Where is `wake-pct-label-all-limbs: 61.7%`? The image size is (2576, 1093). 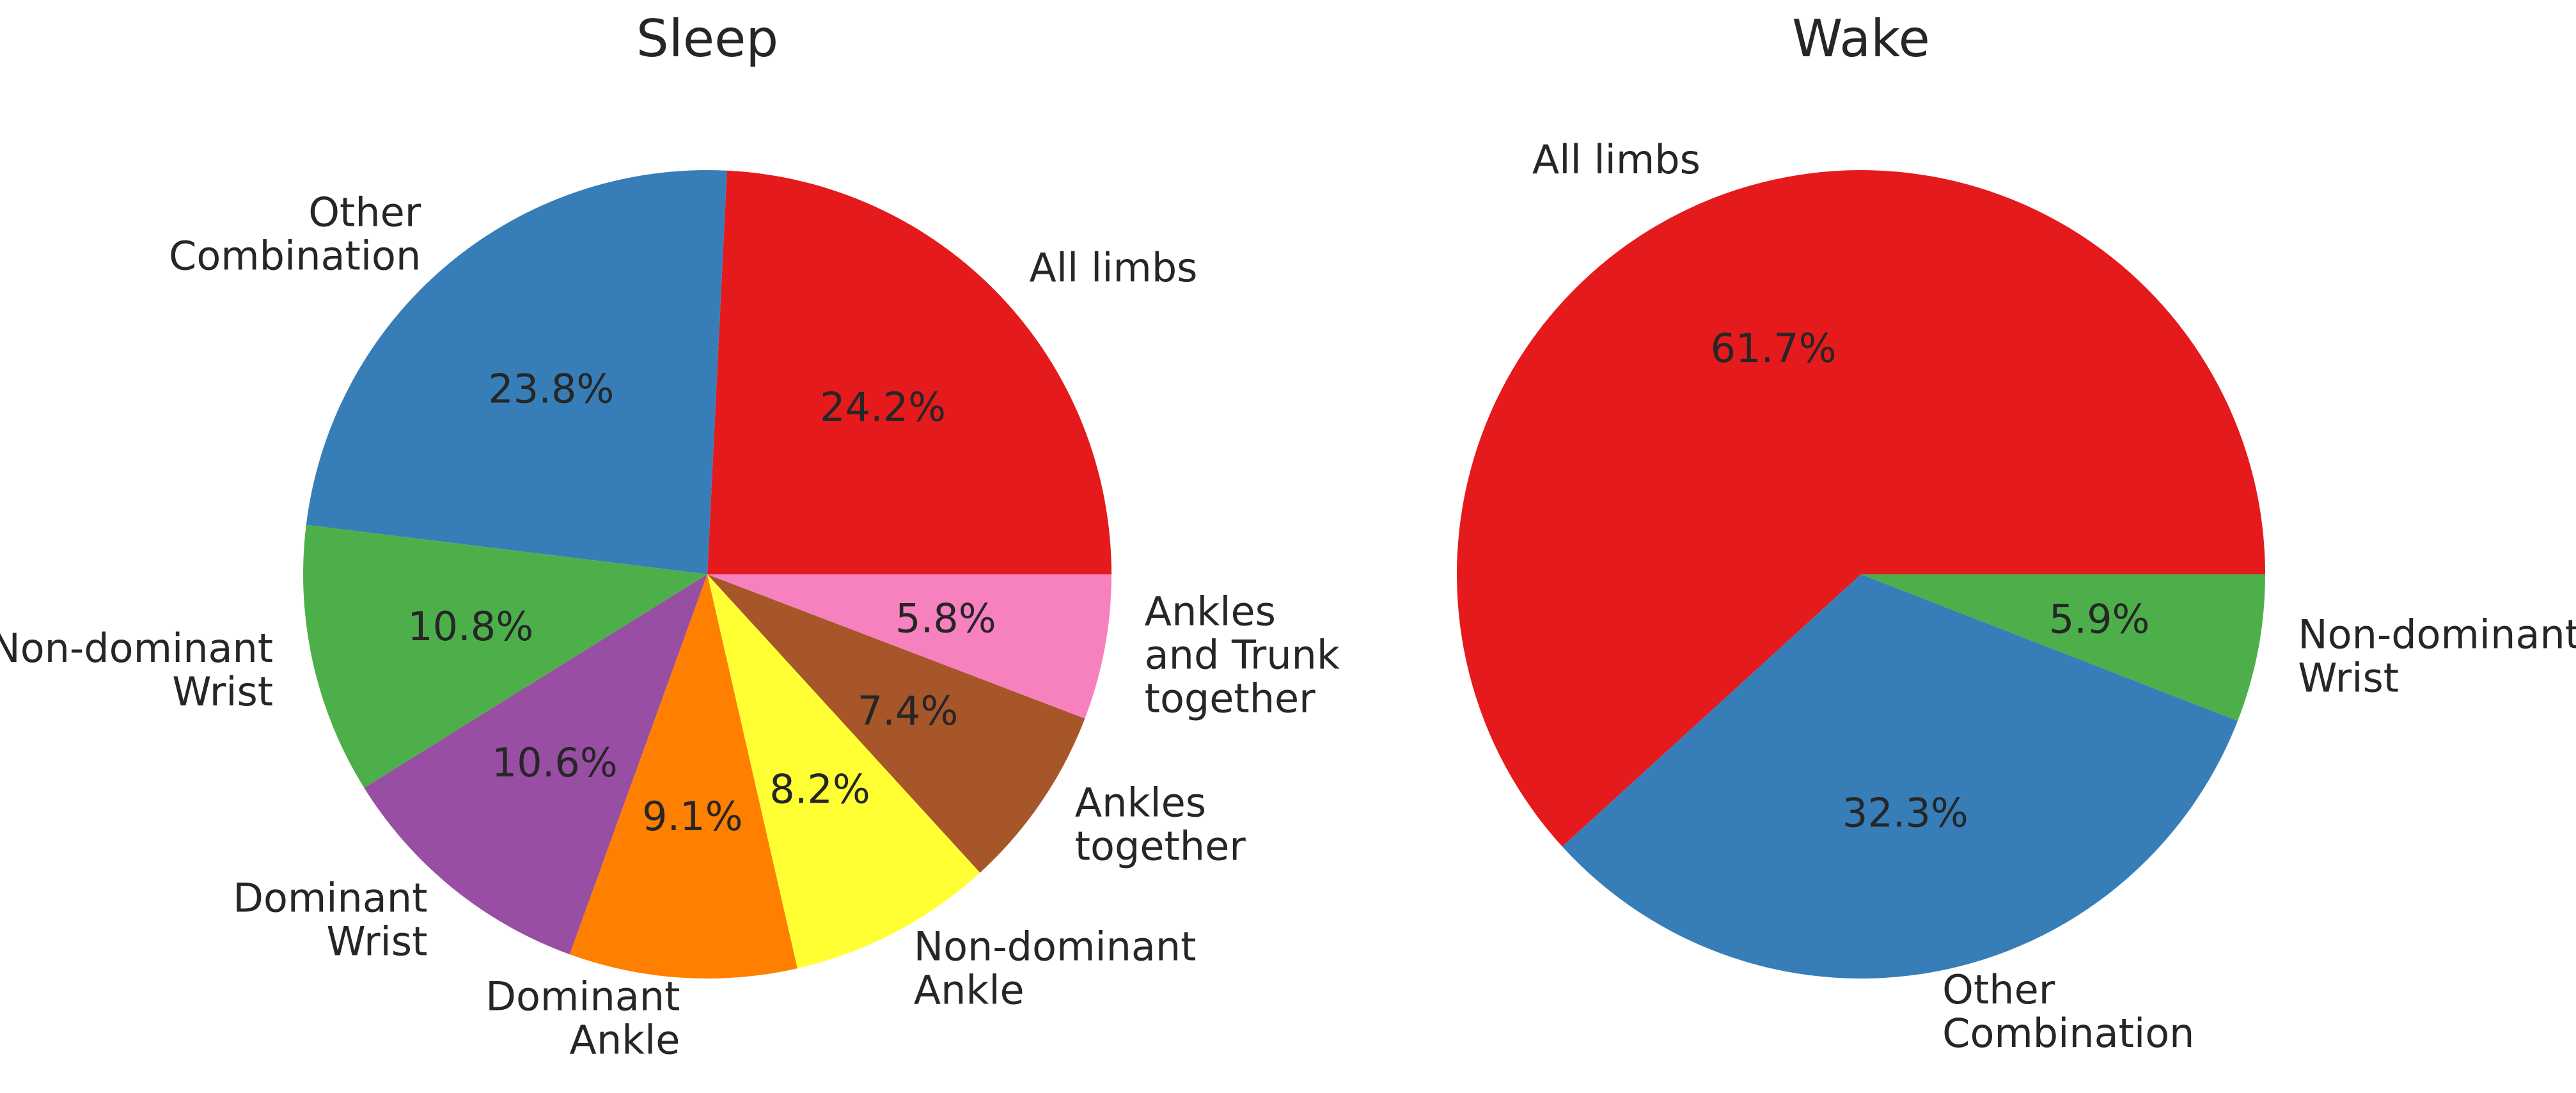
wake-pct-label-all-limbs: 61.7% is located at coordinates (1774, 349).